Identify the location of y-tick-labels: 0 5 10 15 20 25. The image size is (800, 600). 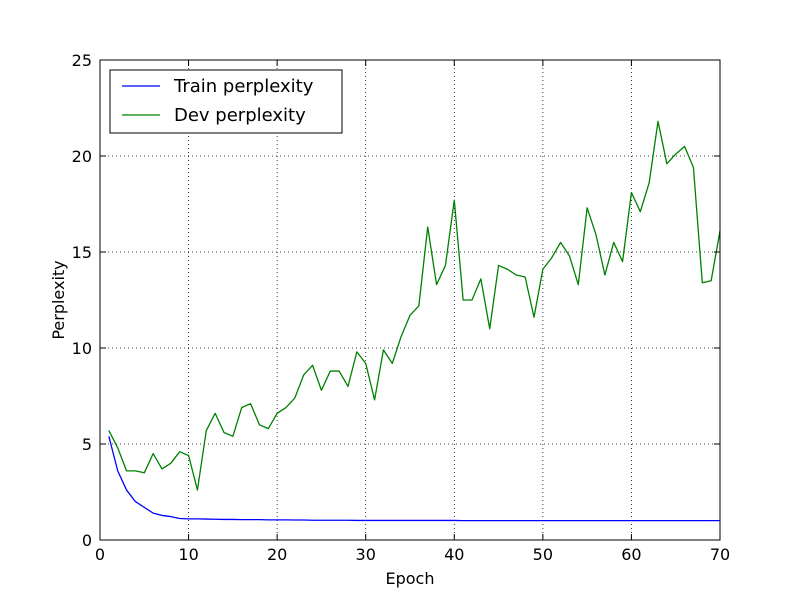
(82, 300).